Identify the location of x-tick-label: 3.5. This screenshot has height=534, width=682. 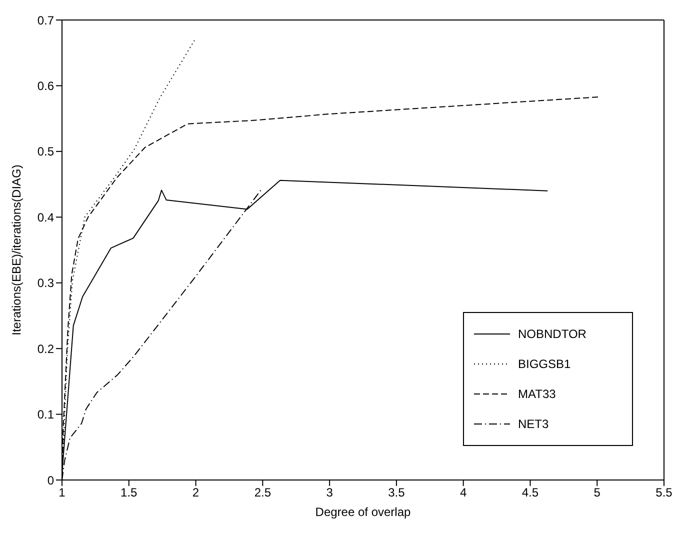
(397, 493).